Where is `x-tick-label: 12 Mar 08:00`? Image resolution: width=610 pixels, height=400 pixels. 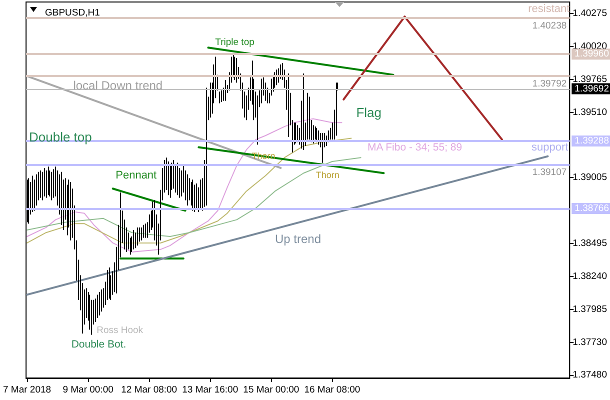
x-tick-label: 12 Mar 08:00 is located at coordinates (149, 390).